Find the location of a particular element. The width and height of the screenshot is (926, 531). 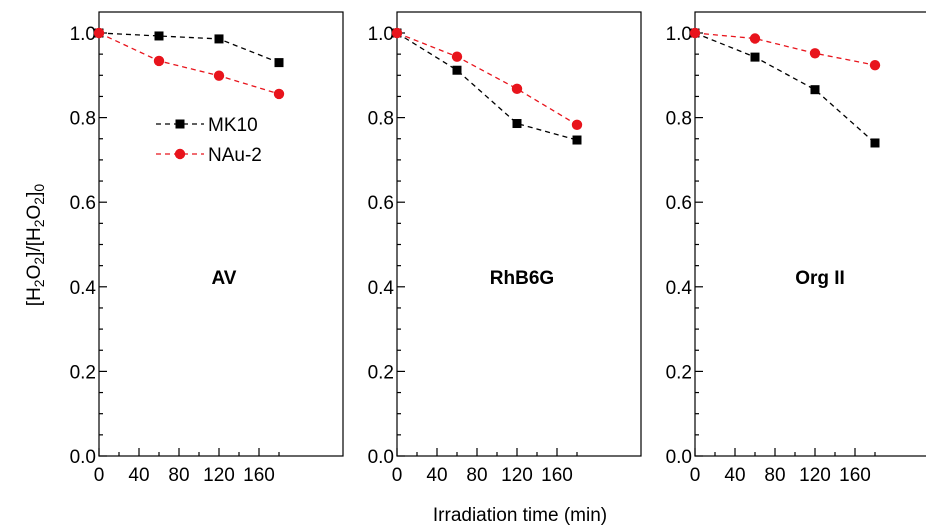

y-title-part: ]/[H is located at coordinates (34, 242).